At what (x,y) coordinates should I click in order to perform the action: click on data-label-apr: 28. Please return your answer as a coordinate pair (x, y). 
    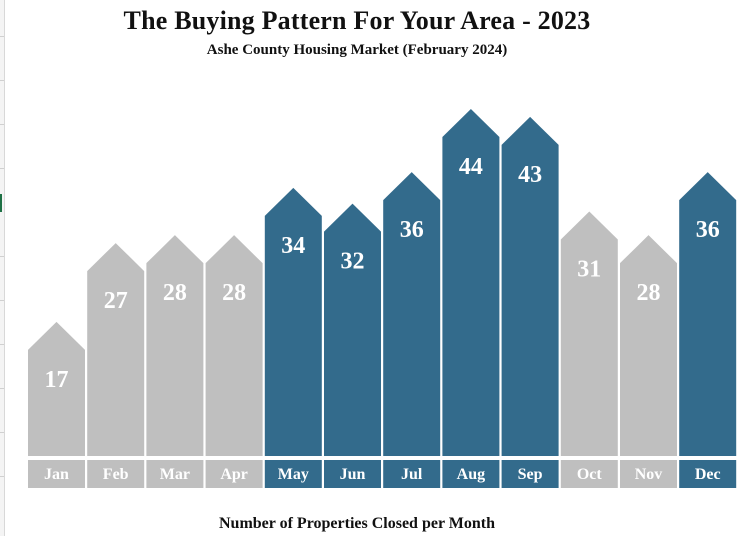
    Looking at the image, I should click on (234, 293).